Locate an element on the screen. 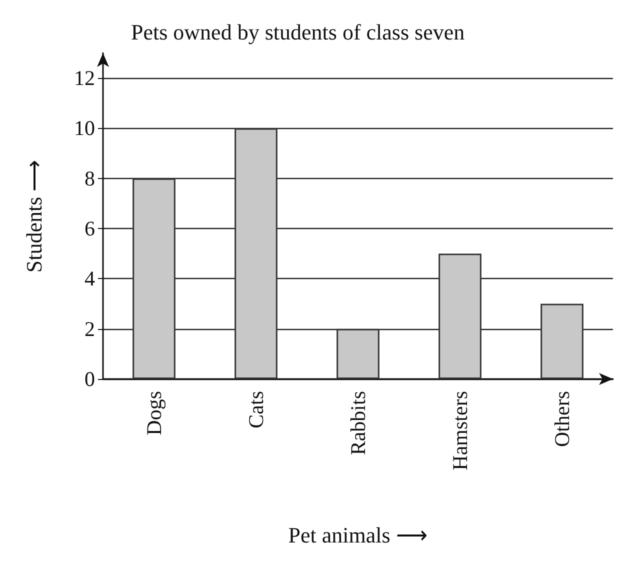 This screenshot has width=643, height=562. x-axis-title: Pet animals ⟶ is located at coordinates (358, 535).